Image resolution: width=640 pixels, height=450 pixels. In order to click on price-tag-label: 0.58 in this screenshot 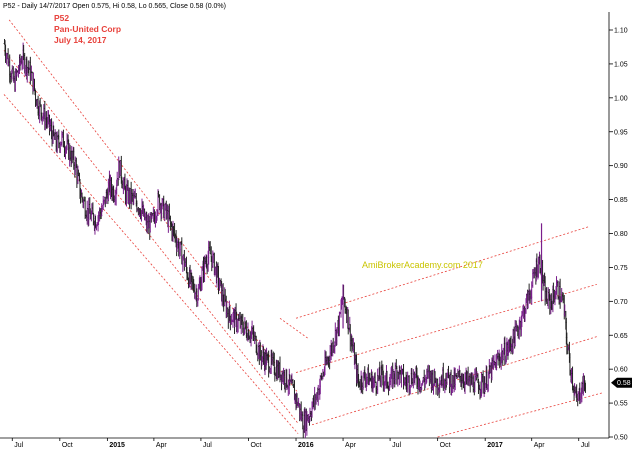, I will do `click(624, 383)`.